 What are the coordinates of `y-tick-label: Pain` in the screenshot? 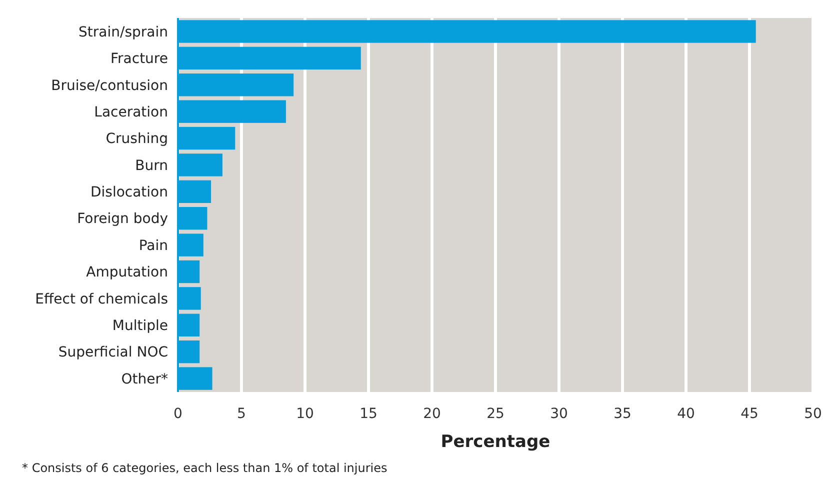 It's located at (153, 246).